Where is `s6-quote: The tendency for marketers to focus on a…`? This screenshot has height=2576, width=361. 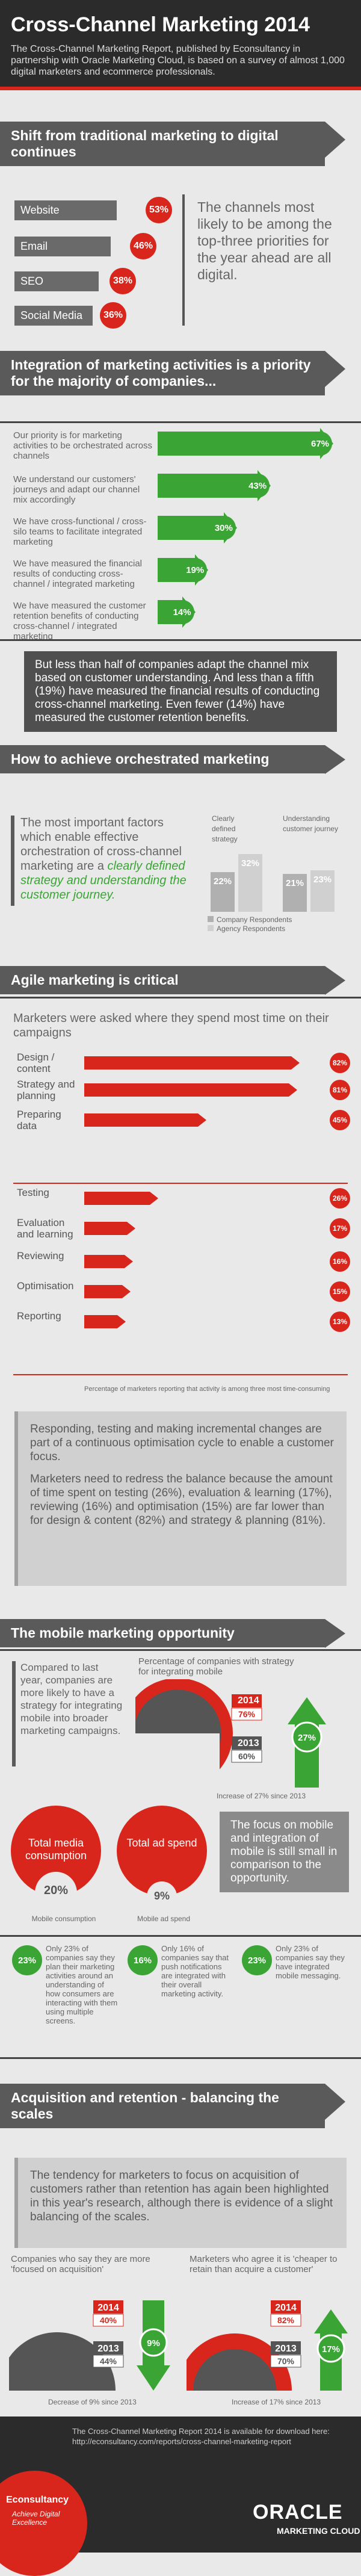
s6-quote: The tendency for marketers to focus on a… is located at coordinates (180, 2203).